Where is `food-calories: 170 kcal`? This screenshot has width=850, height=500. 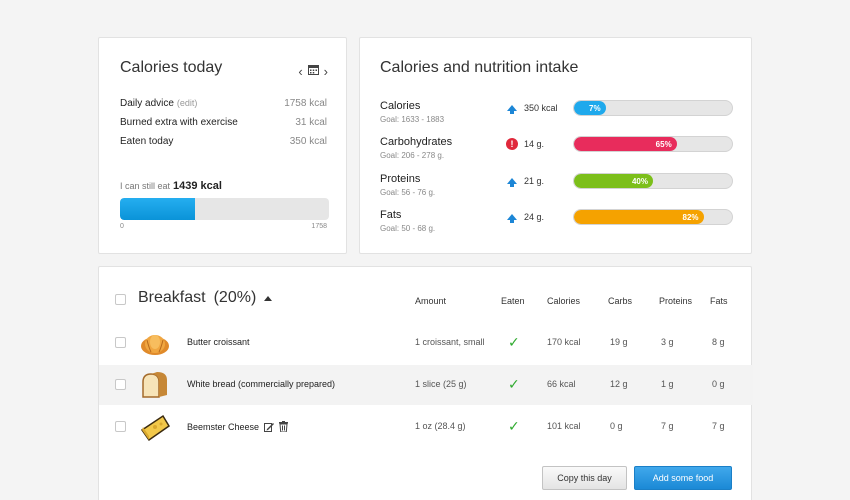 food-calories: 170 kcal is located at coordinates (564, 342).